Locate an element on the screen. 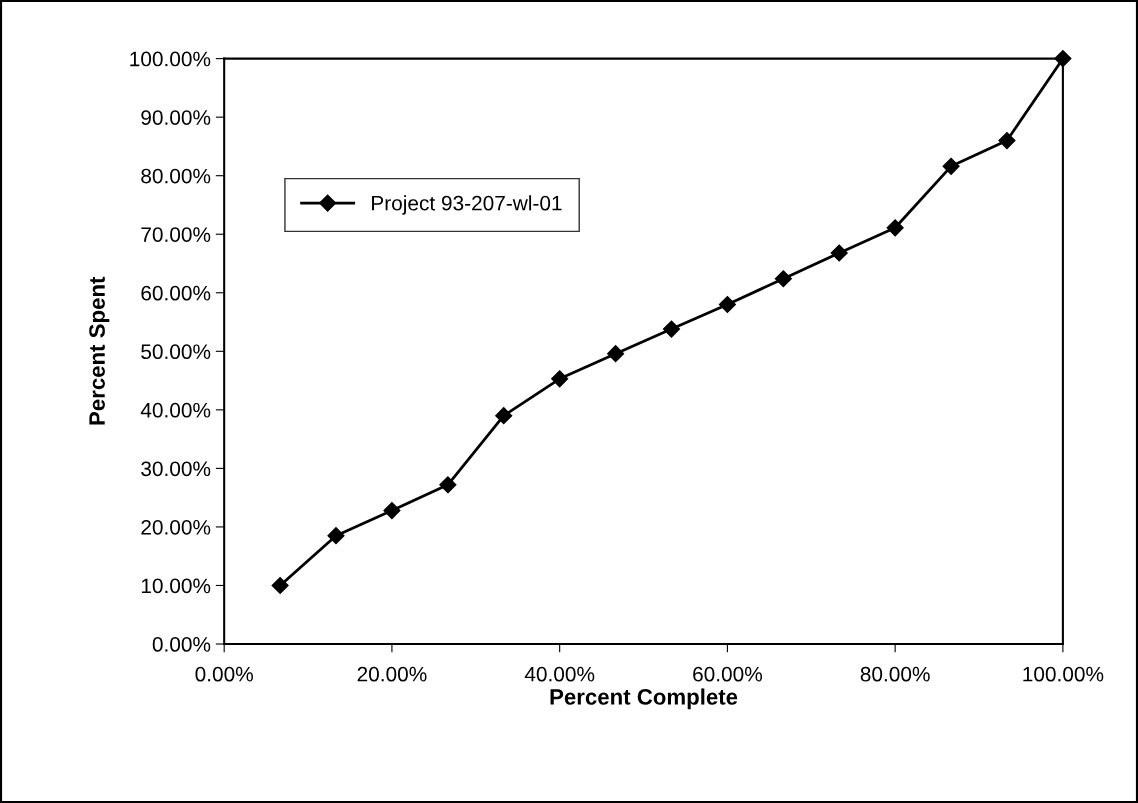 Image resolution: width=1138 pixels, height=803 pixels. x-tick-label: 20.00% is located at coordinates (392, 674).